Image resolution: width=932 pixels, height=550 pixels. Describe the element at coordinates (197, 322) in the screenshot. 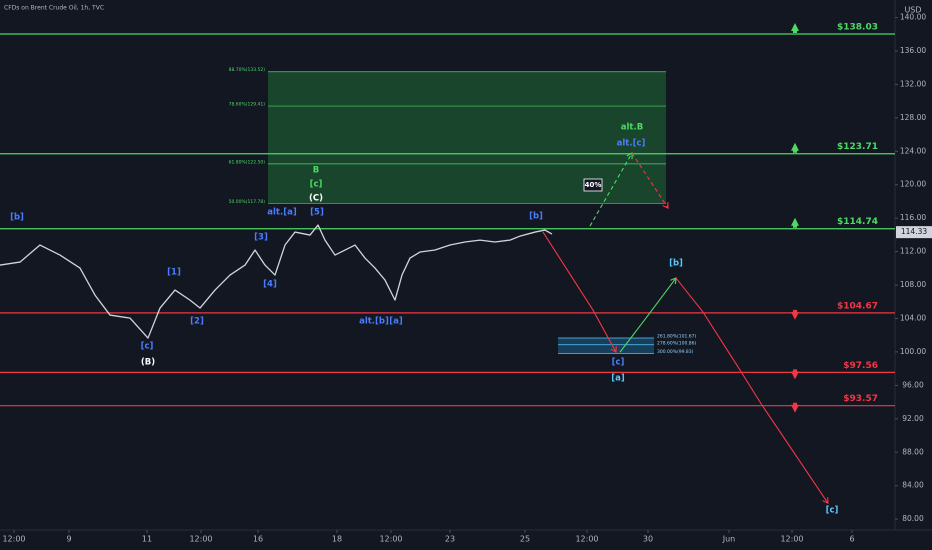

I see `wave-label: [2]` at that location.